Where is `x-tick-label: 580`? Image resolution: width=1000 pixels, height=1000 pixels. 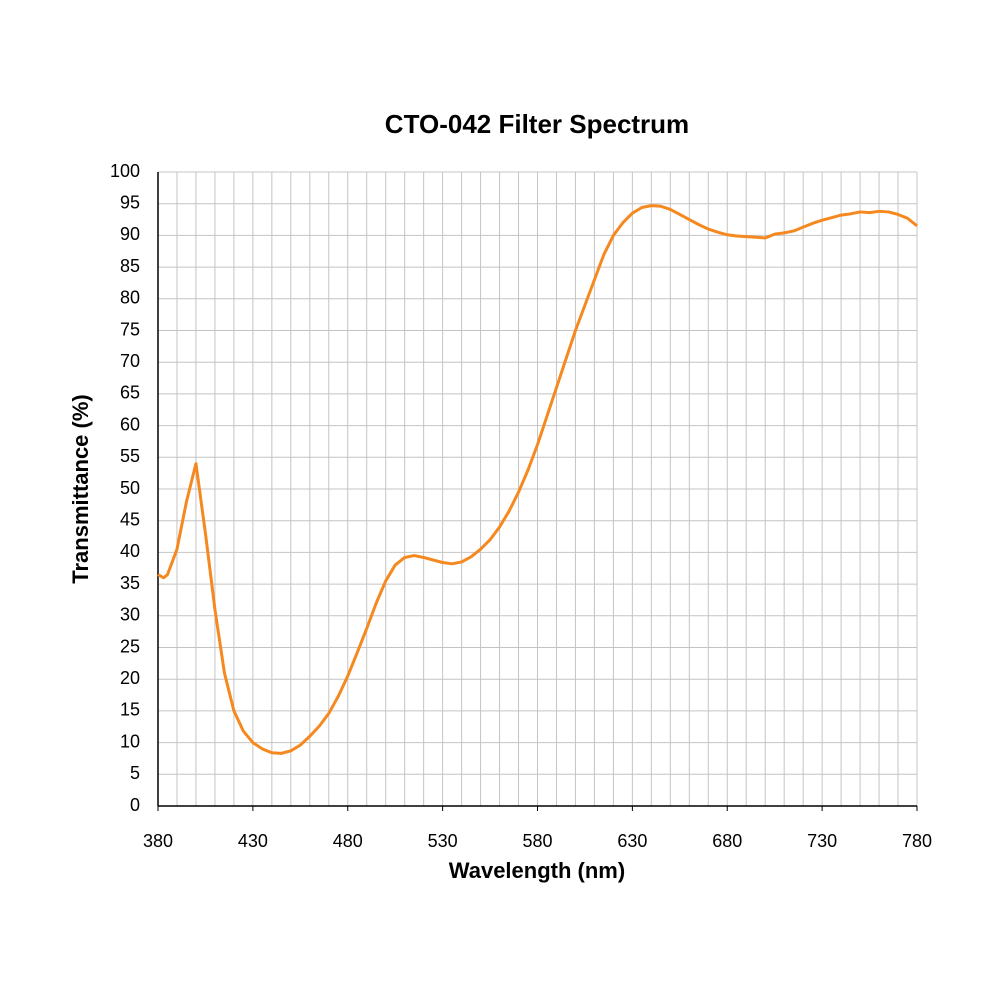 x-tick-label: 580 is located at coordinates (537, 841).